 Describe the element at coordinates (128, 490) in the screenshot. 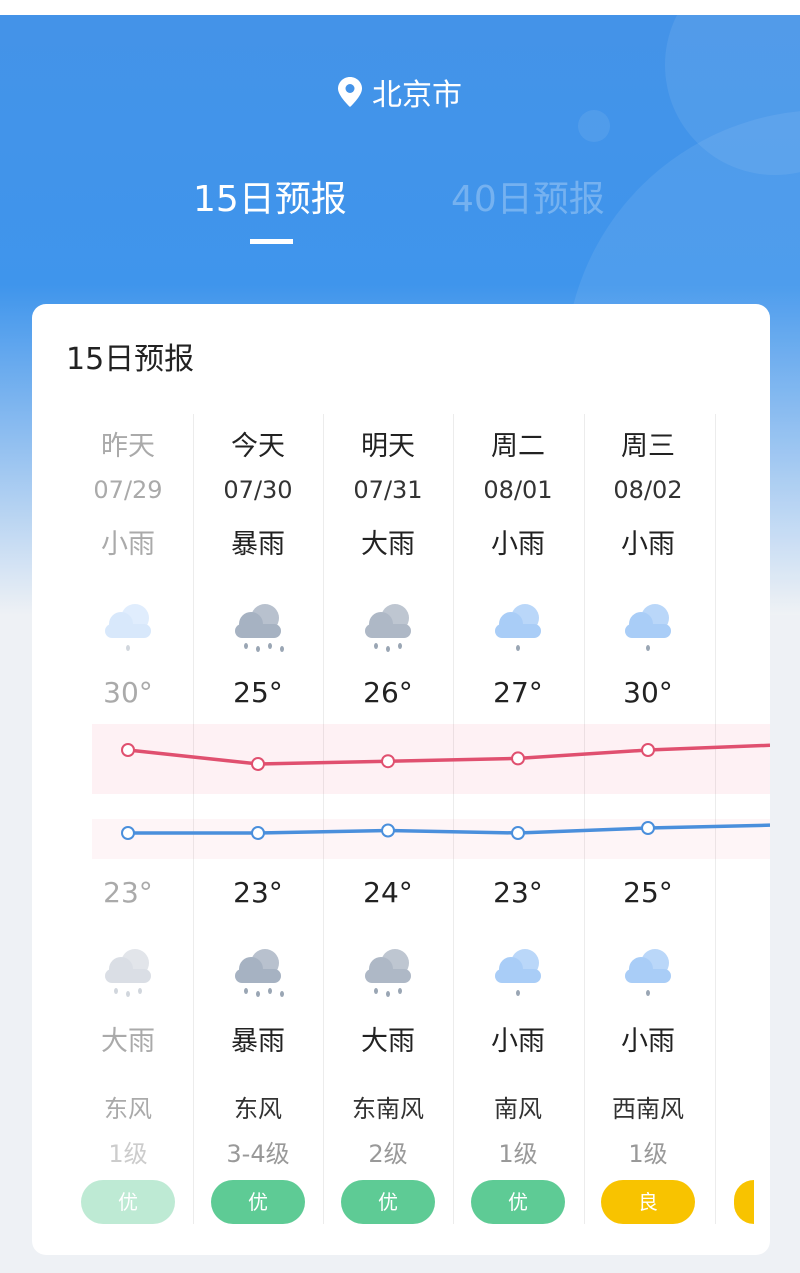

I see `date-label: 07/29` at that location.